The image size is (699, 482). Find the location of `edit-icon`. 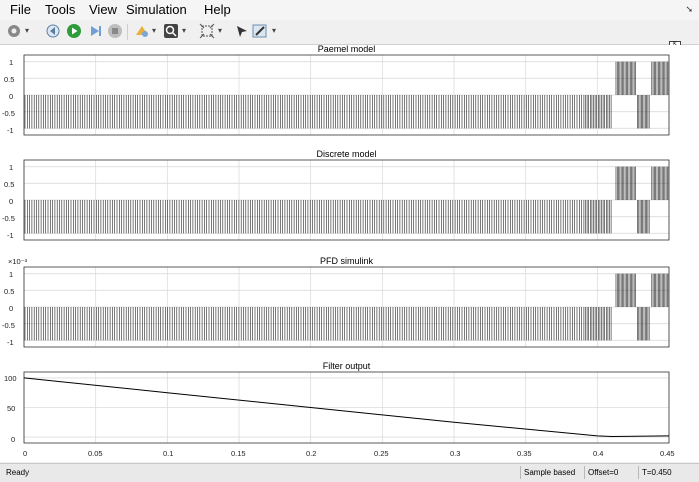

edit-icon is located at coordinates (260, 31).